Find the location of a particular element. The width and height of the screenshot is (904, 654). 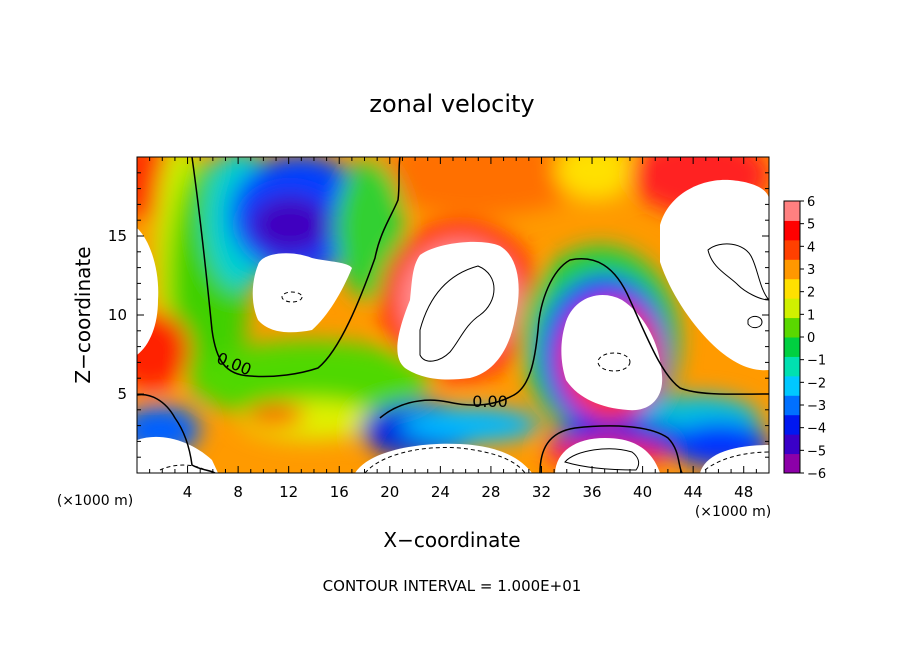

white-core-center is located at coordinates (458, 310).